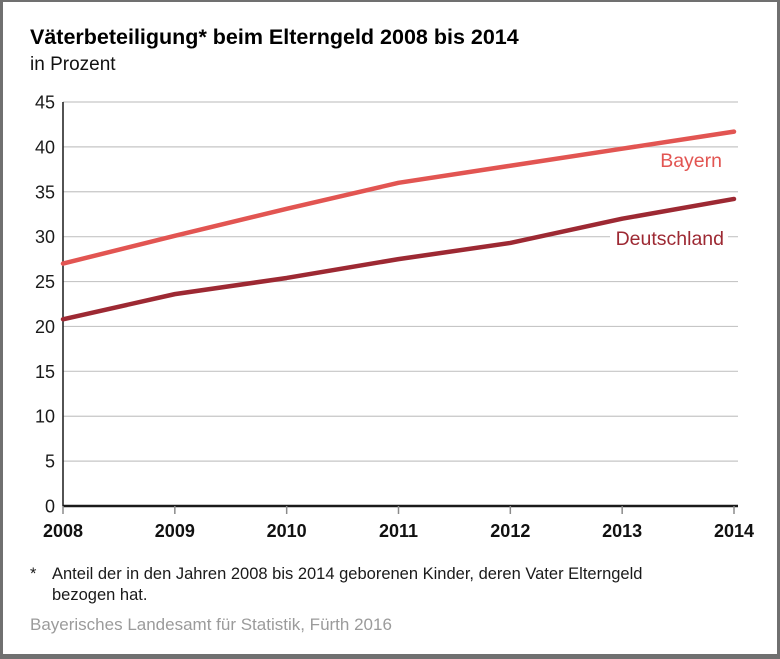 The height and width of the screenshot is (659, 780). Describe the element at coordinates (45, 417) in the screenshot. I see `y-tick-label: 10` at that location.